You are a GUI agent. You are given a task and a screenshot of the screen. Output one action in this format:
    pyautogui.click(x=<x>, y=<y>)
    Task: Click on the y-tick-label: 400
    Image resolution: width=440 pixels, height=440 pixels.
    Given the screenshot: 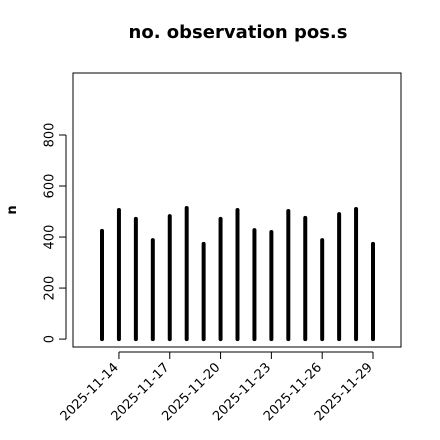 What is the action you would take?
    pyautogui.click(x=50, y=237)
    